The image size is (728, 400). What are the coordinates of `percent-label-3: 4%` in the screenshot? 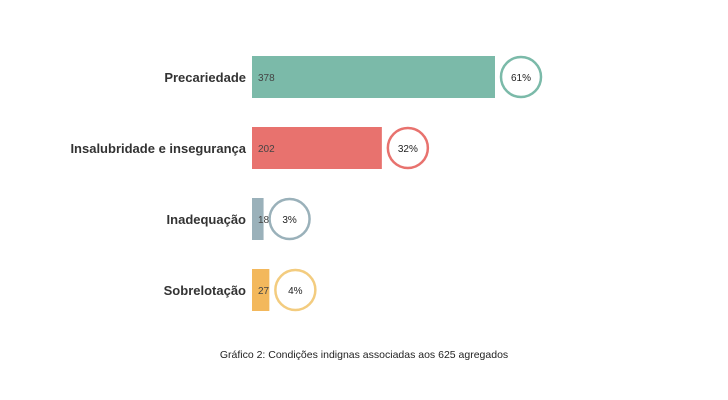 It's located at (295, 291).